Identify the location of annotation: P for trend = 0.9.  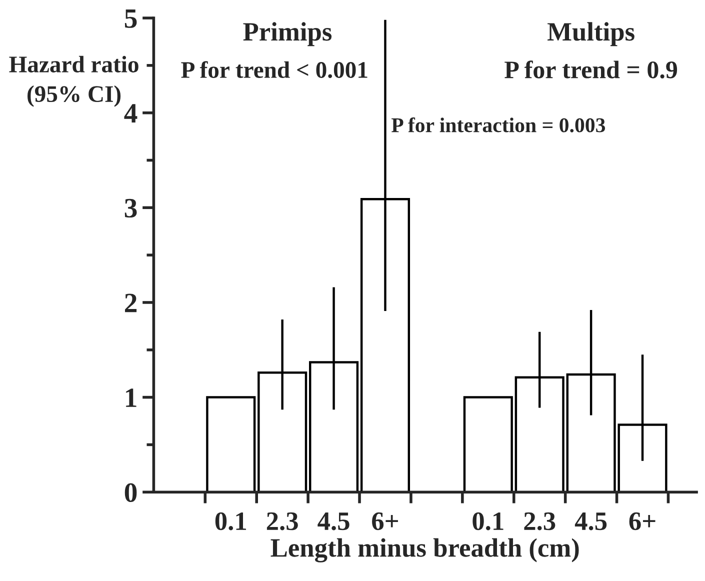
(591, 69).